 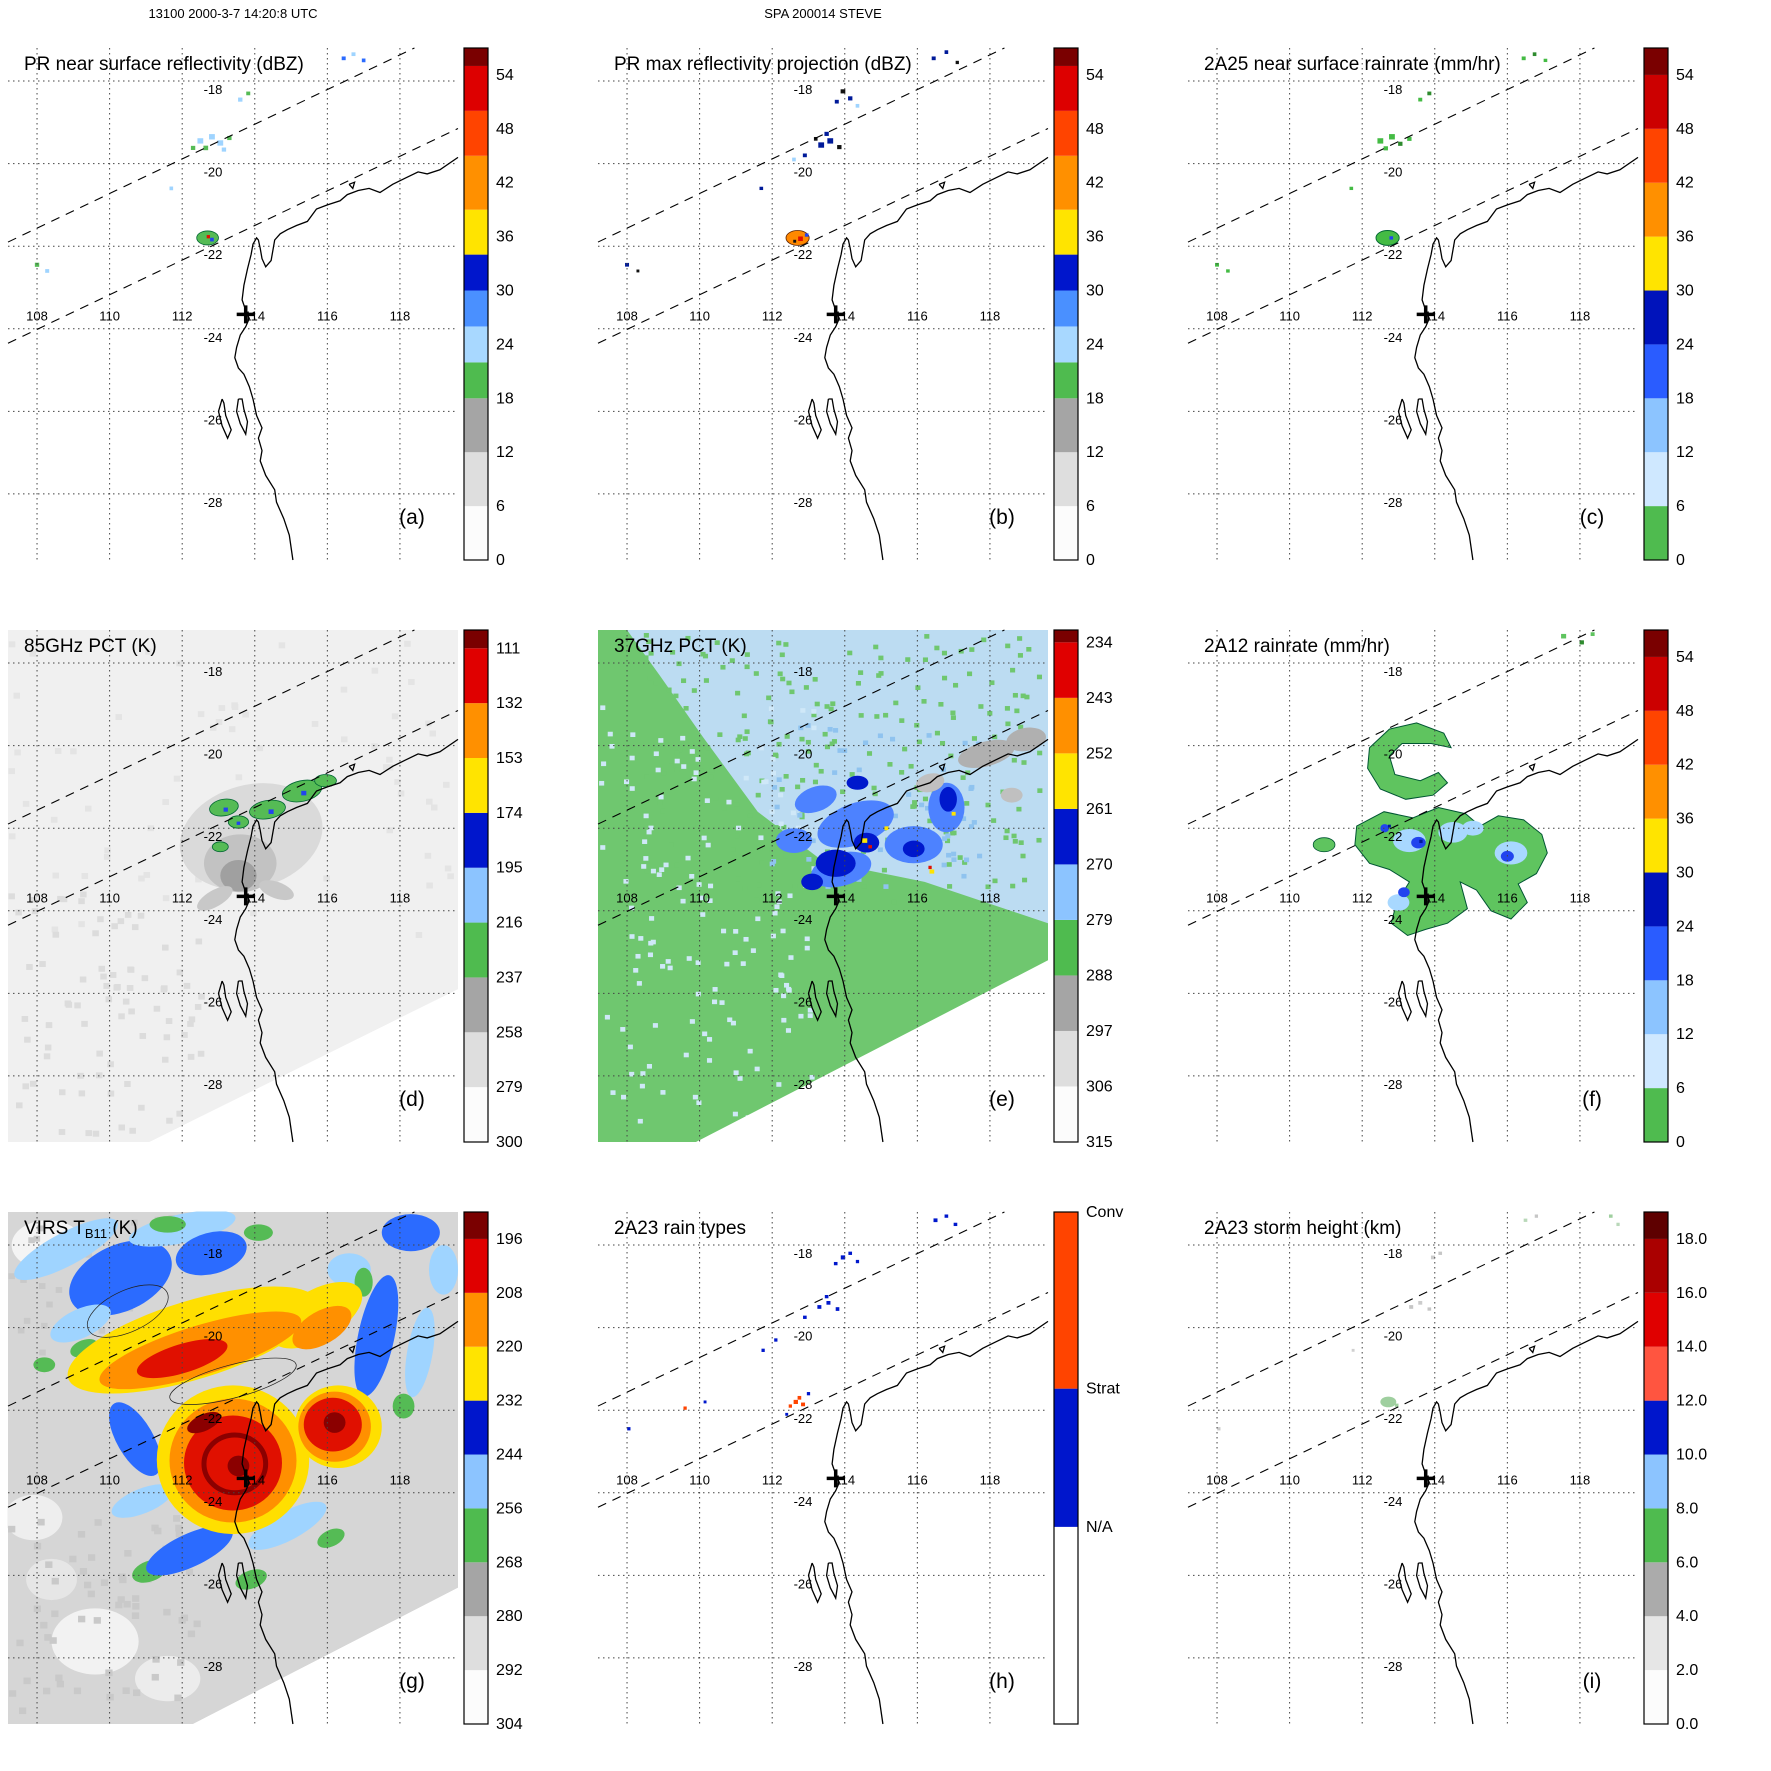 What do you see at coordinates (1685, 452) in the screenshot?
I see `colorbar-tick-label: 12` at bounding box center [1685, 452].